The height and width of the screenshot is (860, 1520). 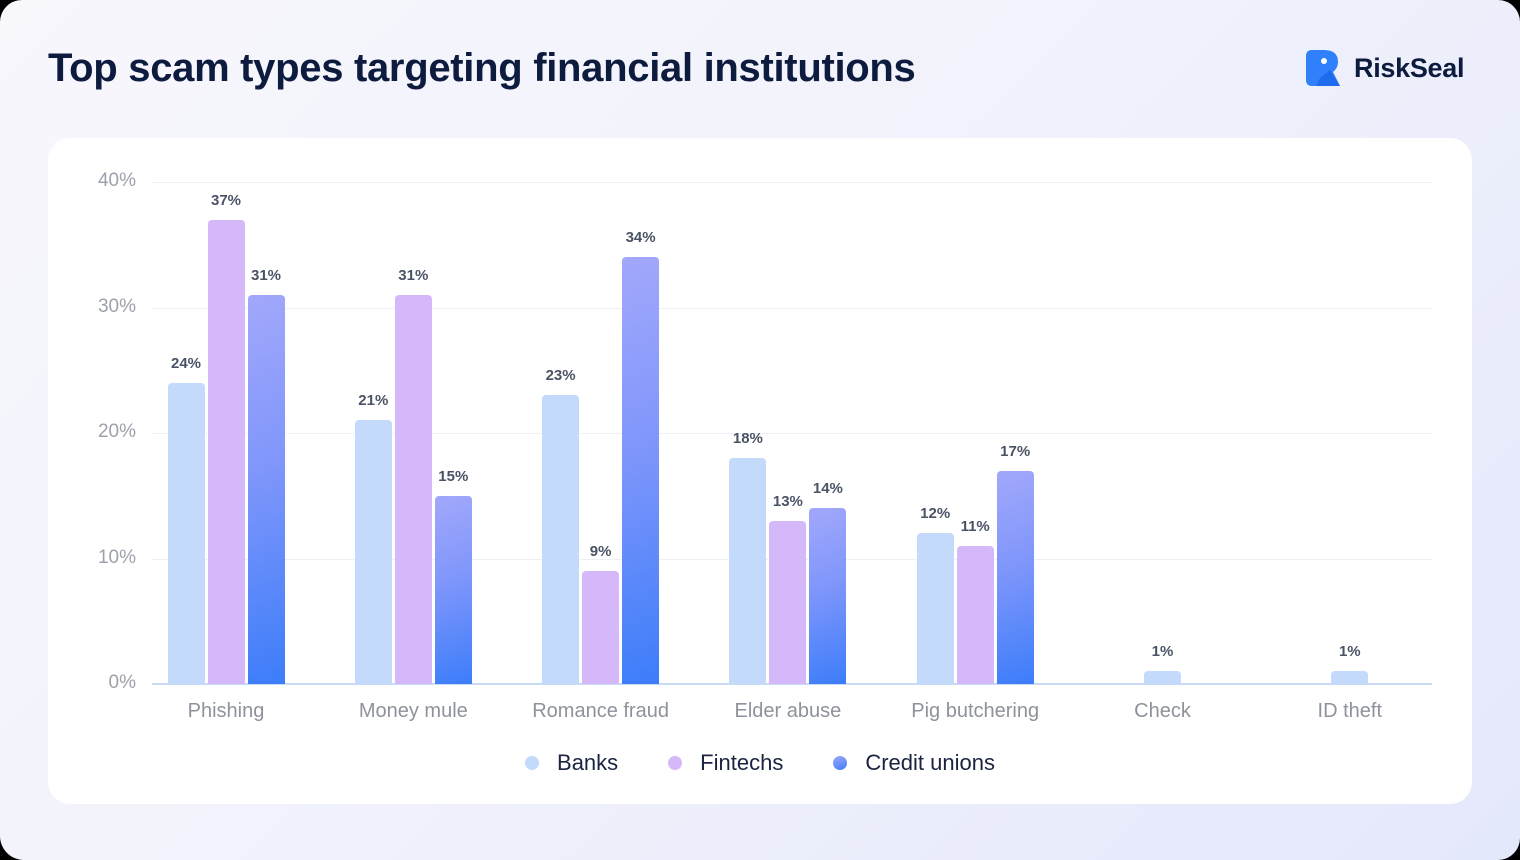 What do you see at coordinates (1350, 711) in the screenshot?
I see `x-axis-category-label: ID theft` at bounding box center [1350, 711].